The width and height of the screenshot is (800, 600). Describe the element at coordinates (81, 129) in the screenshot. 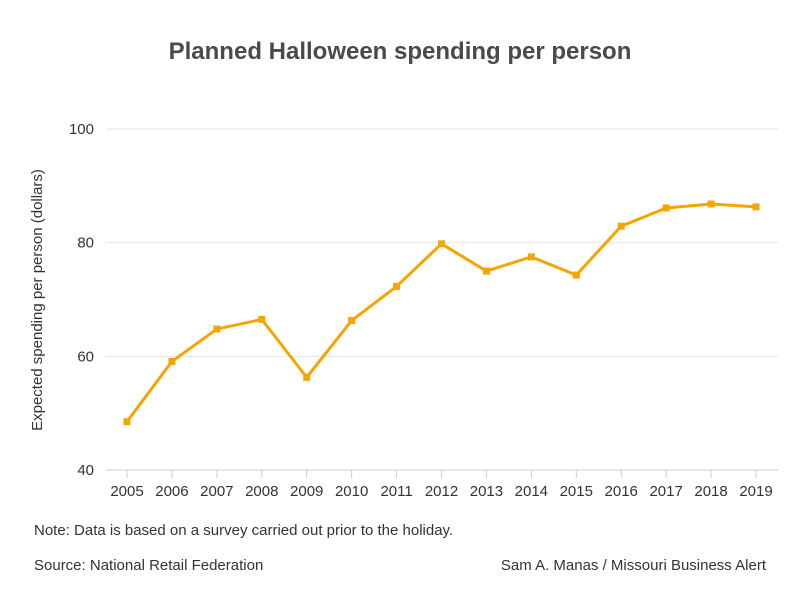

I see `y-tick-label: 100` at that location.